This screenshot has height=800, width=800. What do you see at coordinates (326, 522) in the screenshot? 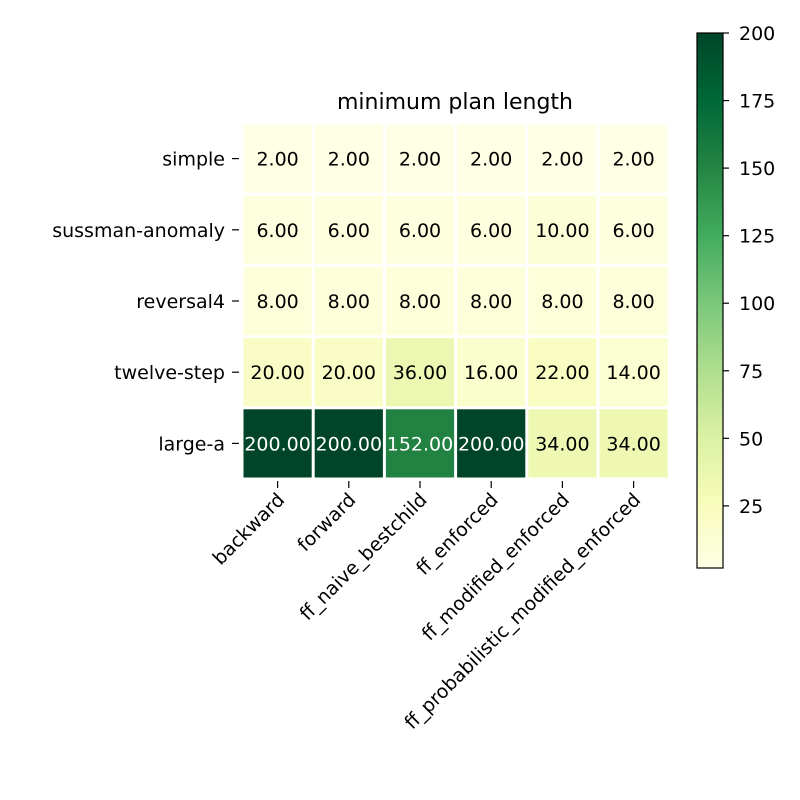
I see `column-label: forward` at bounding box center [326, 522].